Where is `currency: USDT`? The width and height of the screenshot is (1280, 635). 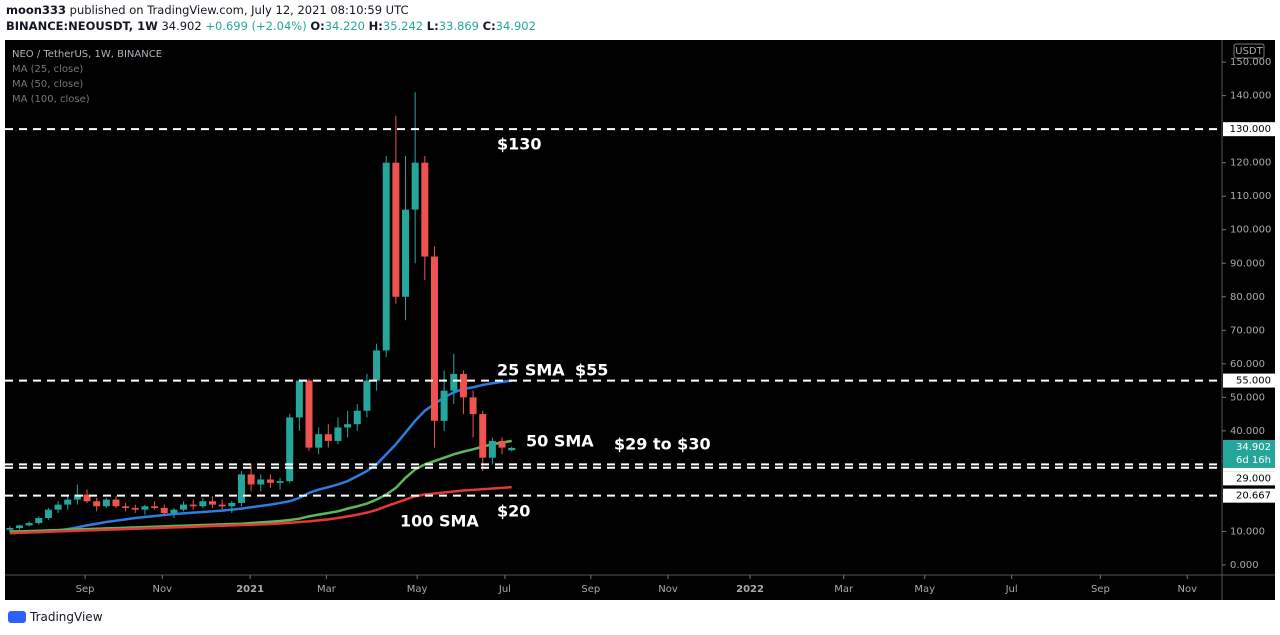
currency: USDT is located at coordinates (1249, 51).